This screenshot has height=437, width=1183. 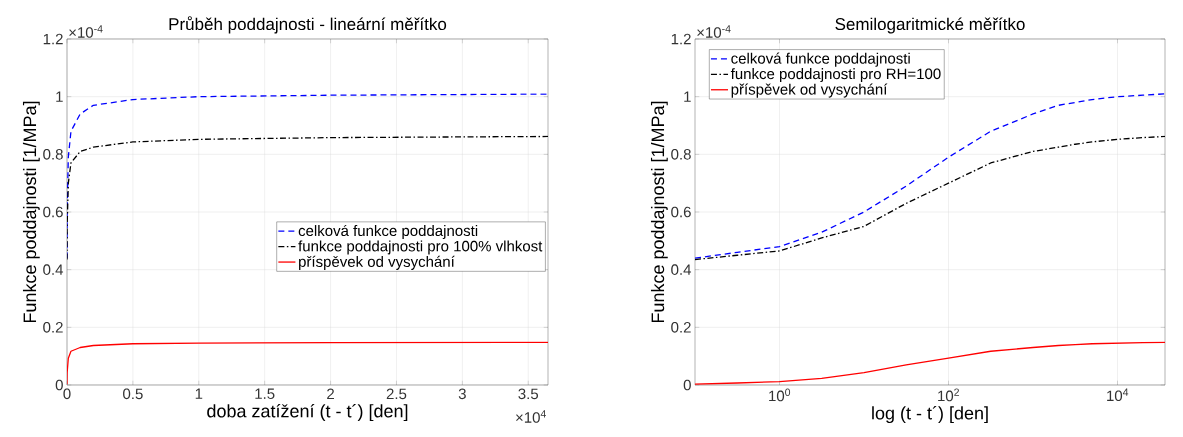 I want to click on line-series, so click(x=308, y=363).